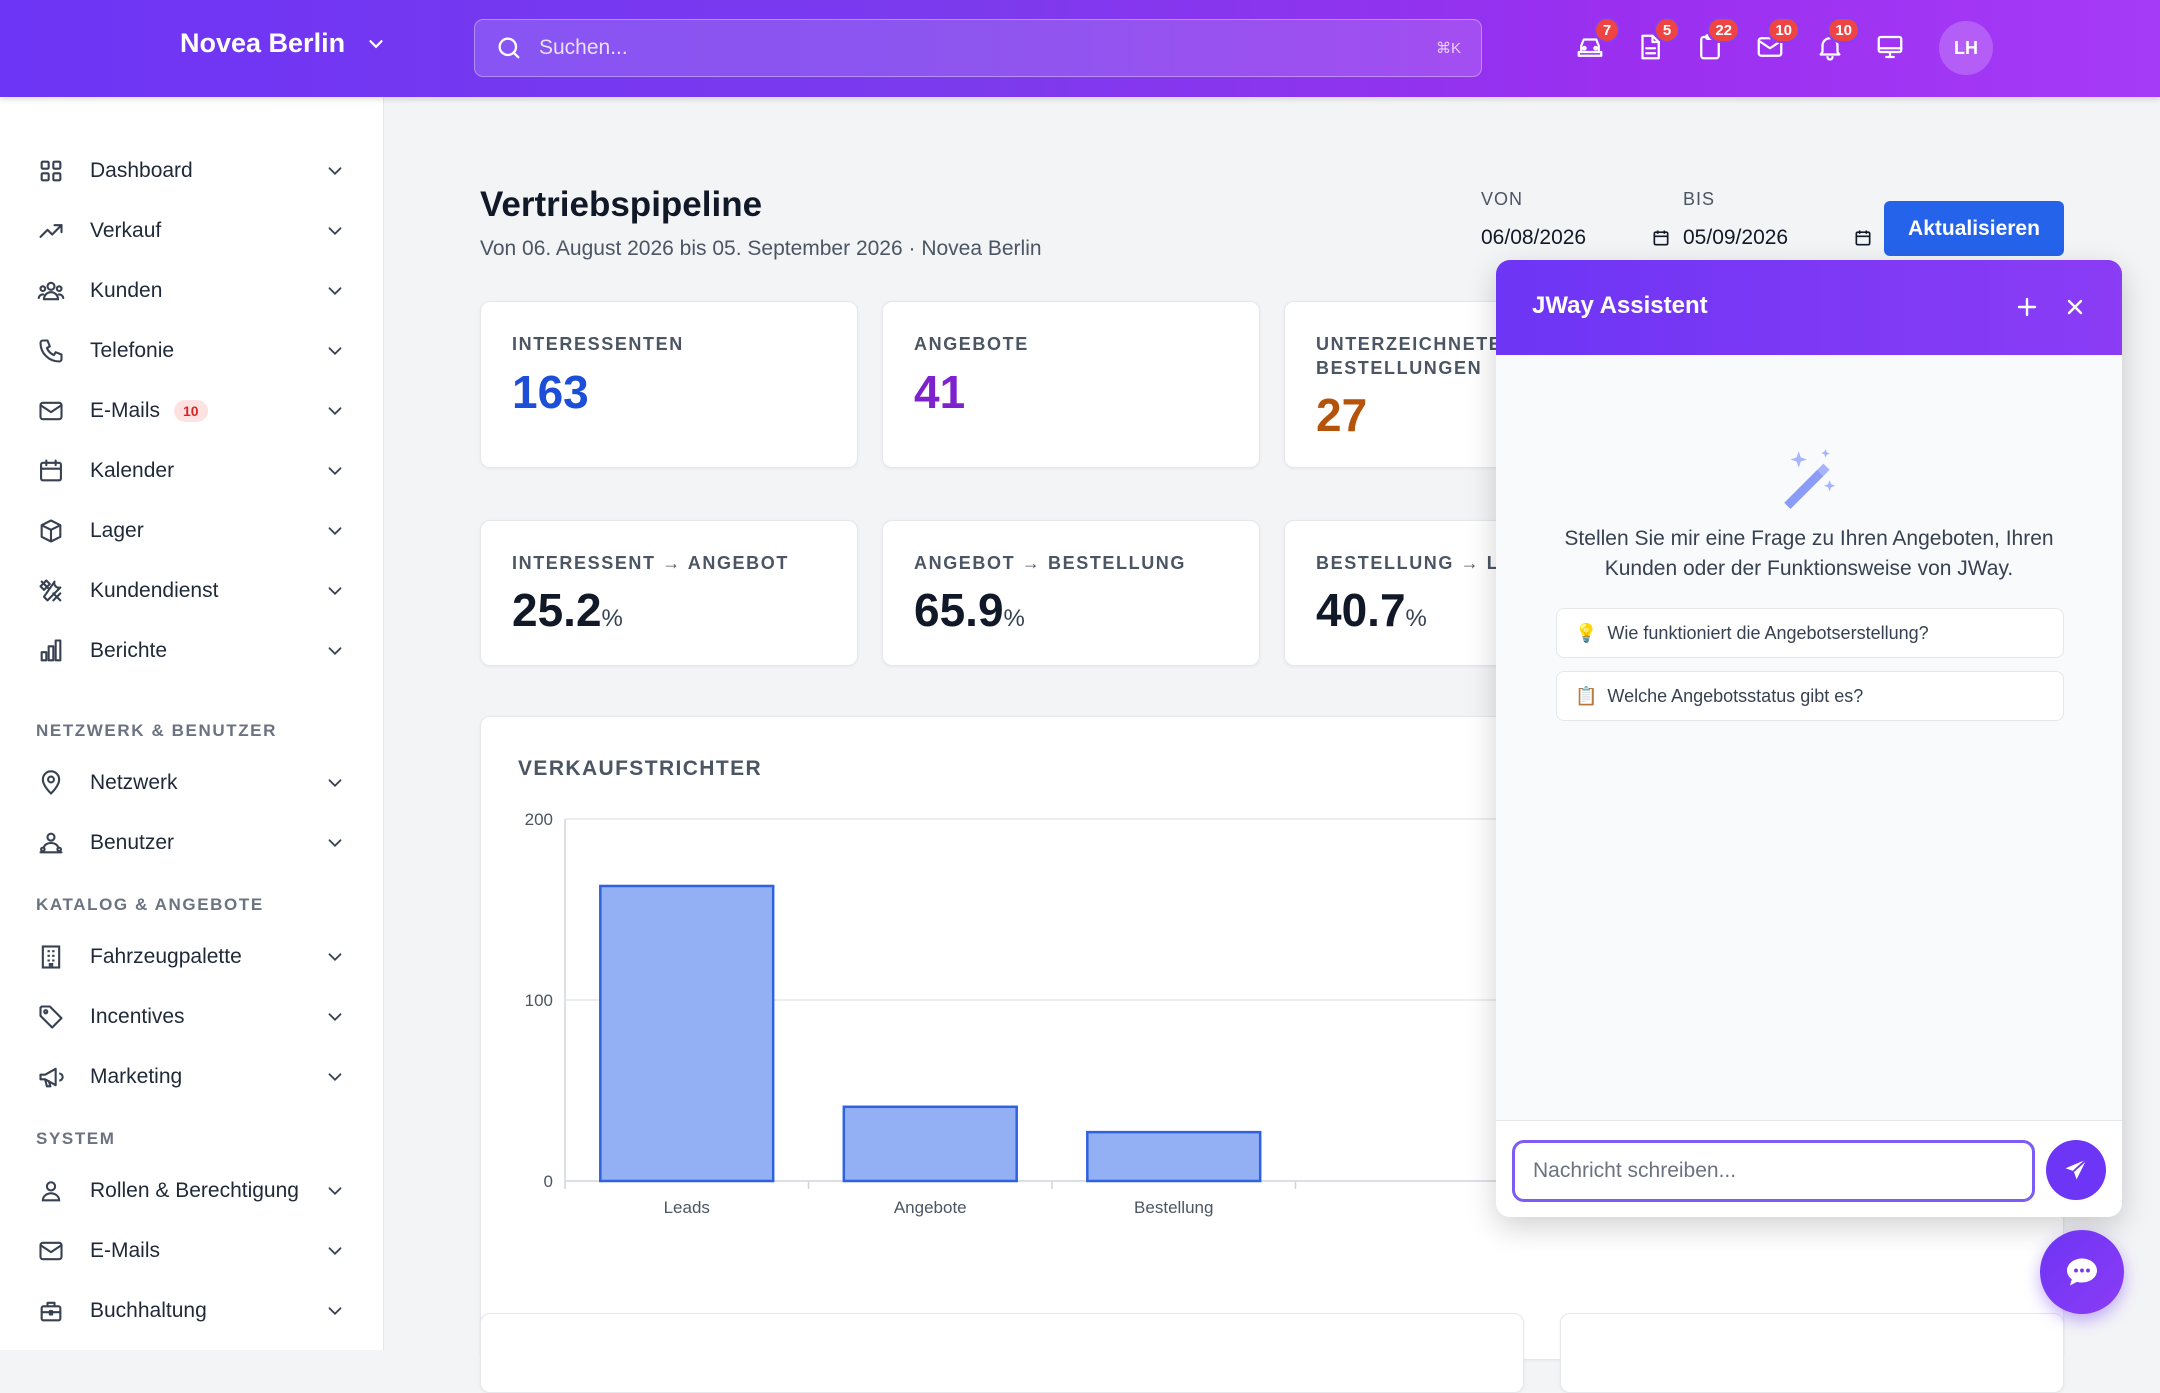 The height and width of the screenshot is (1393, 2160). What do you see at coordinates (191, 171) in the screenshot?
I see `sidebar-item-dashboard: Dashboard` at bounding box center [191, 171].